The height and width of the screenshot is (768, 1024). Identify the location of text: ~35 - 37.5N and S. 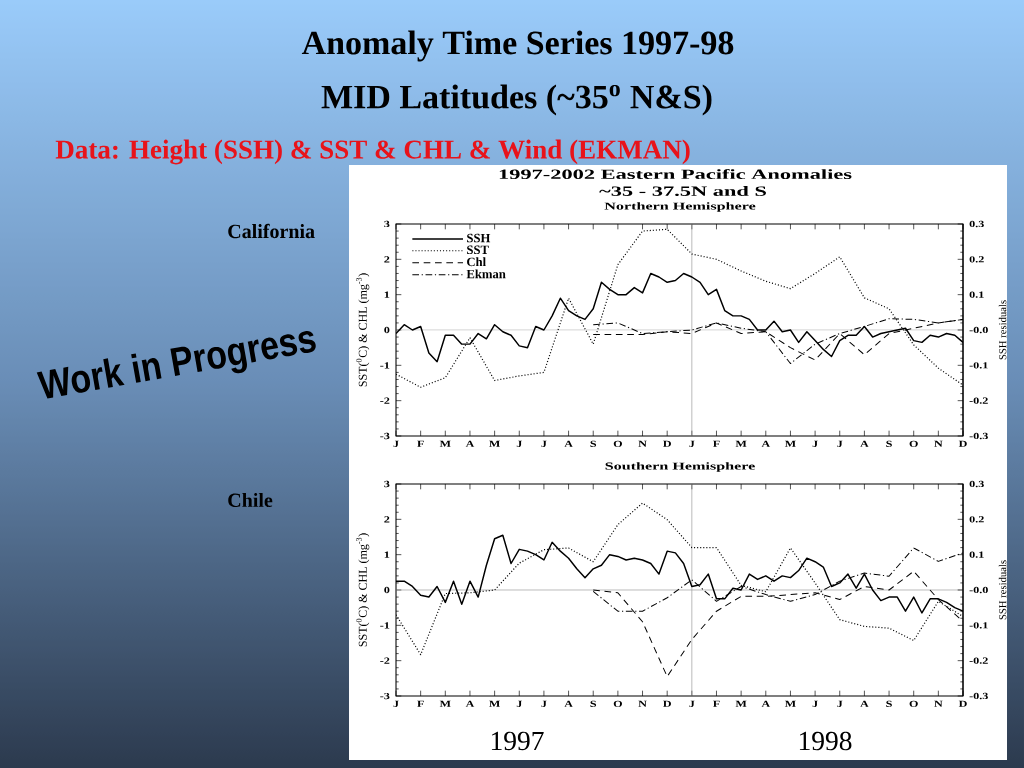
(682, 191).